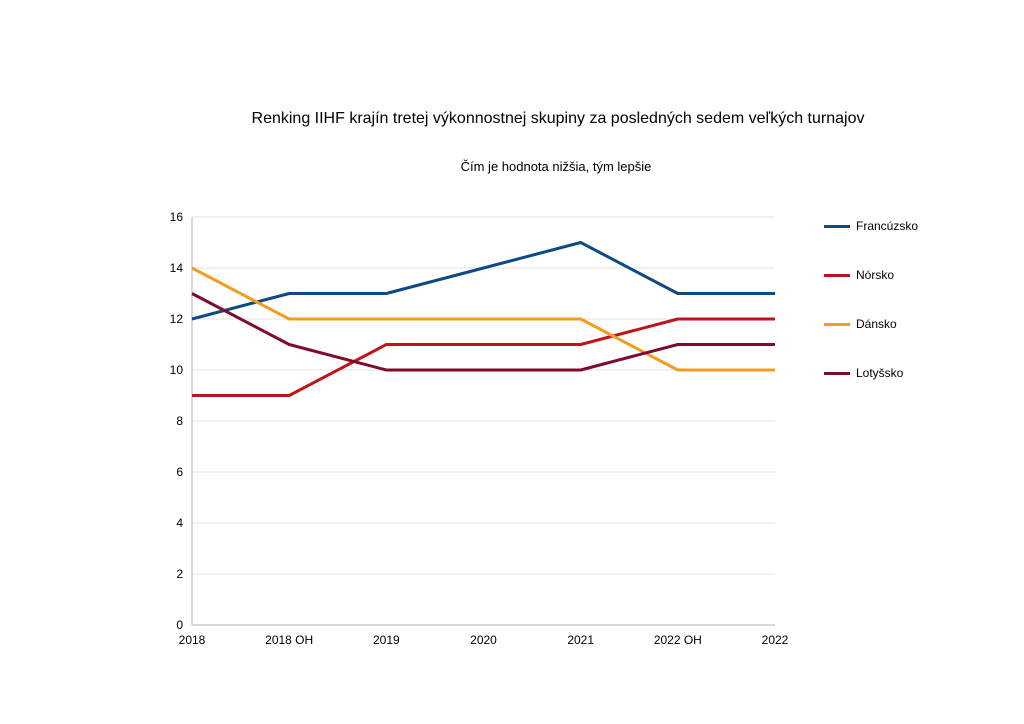 The height and width of the screenshot is (724, 1024). Describe the element at coordinates (880, 373) in the screenshot. I see `legend-label: Lotyšsko` at that location.